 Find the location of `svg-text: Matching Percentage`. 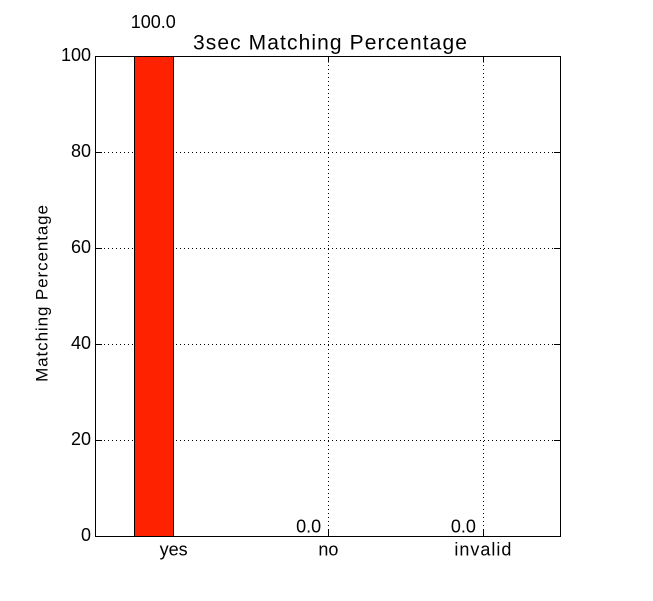

svg-text: Matching Percentage is located at coordinates (42, 293).